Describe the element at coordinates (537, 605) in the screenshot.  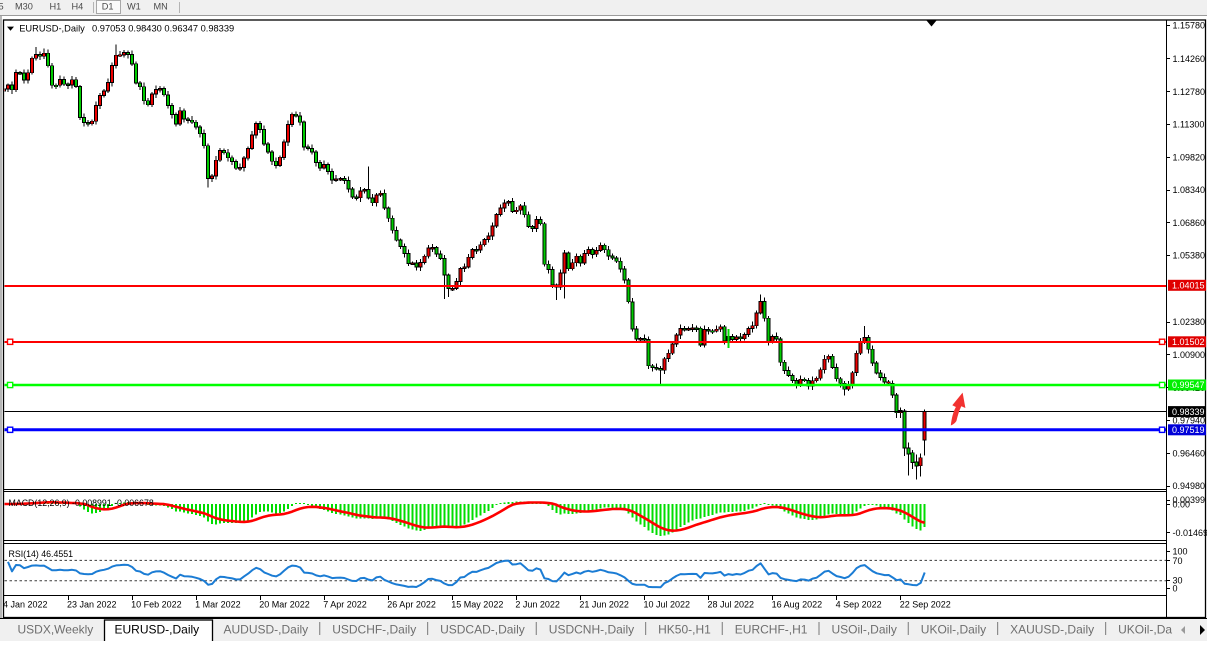
I see `svg-text: 2 Jun 2022` at that location.